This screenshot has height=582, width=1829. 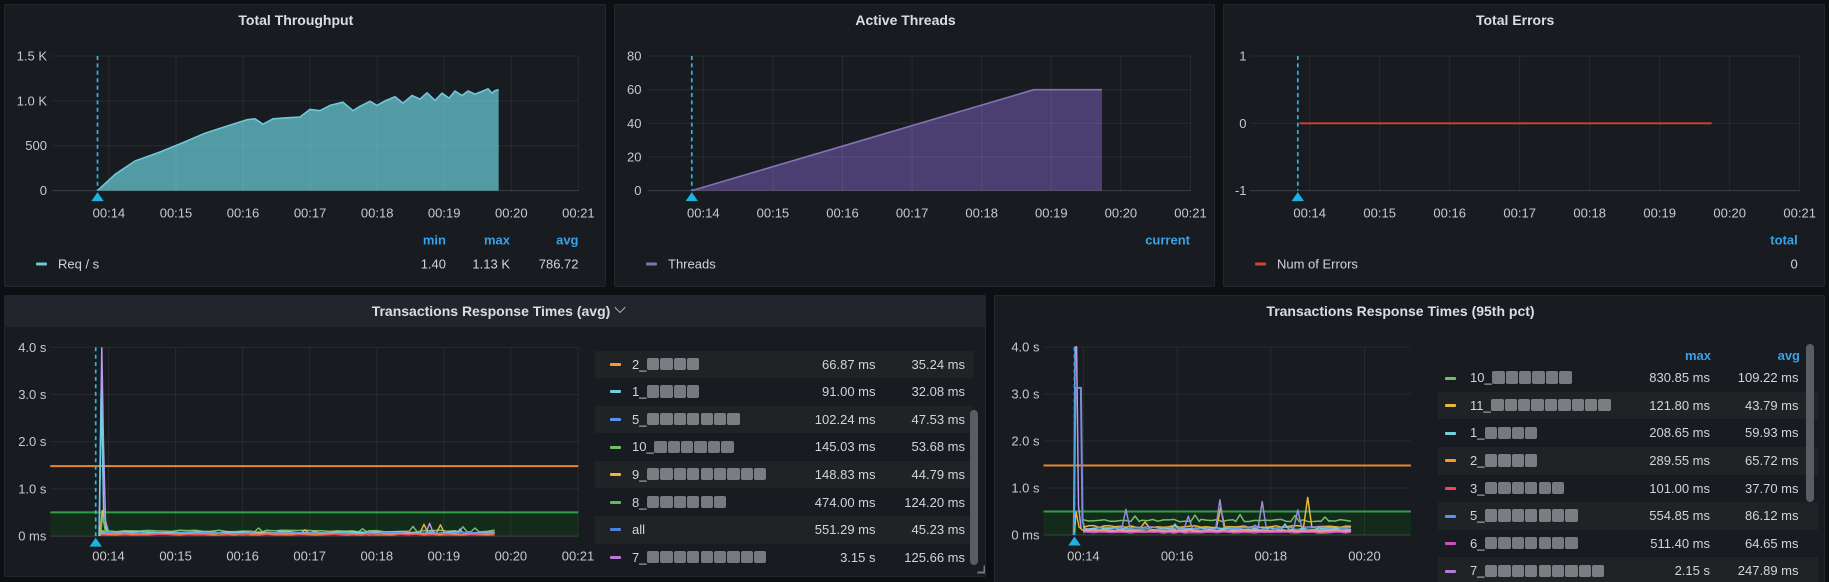 What do you see at coordinates (634, 123) in the screenshot?
I see `svg-text: 40` at bounding box center [634, 123].